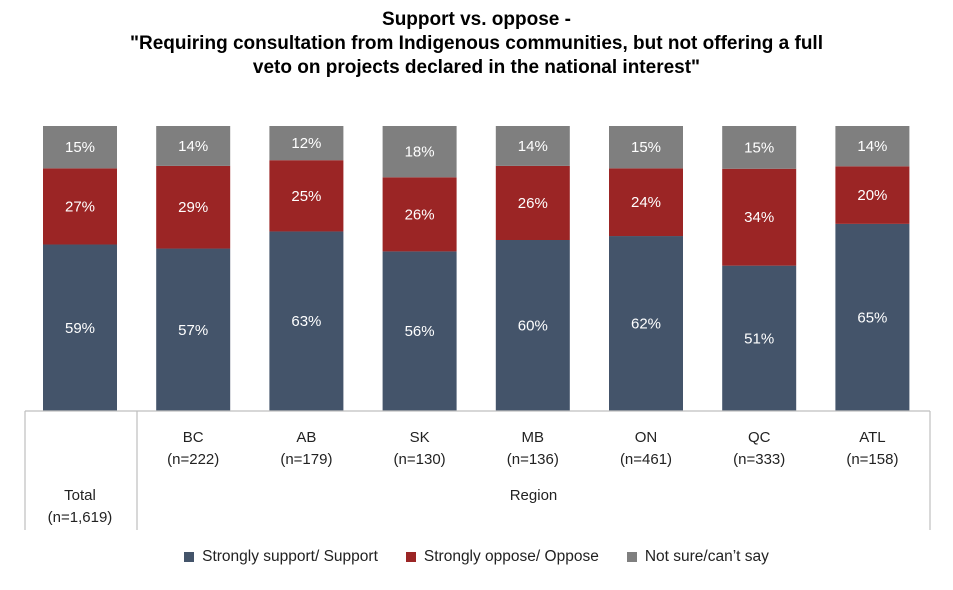 This screenshot has height=590, width=953. What do you see at coordinates (646, 437) in the screenshot?
I see `category-label-on: ON` at bounding box center [646, 437].